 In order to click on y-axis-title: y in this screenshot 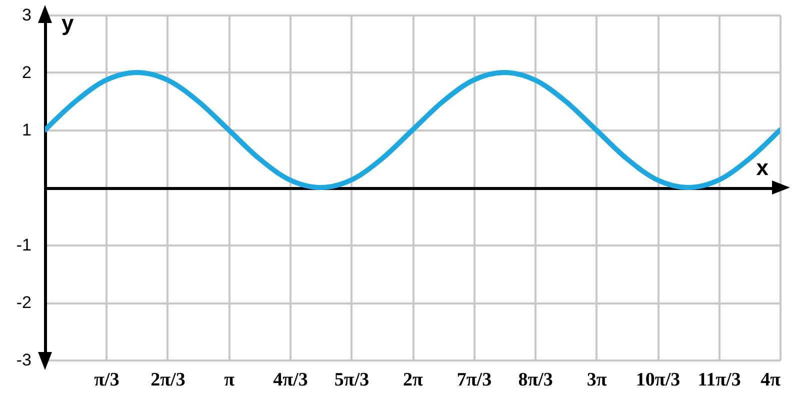, I will do `click(68, 23)`.